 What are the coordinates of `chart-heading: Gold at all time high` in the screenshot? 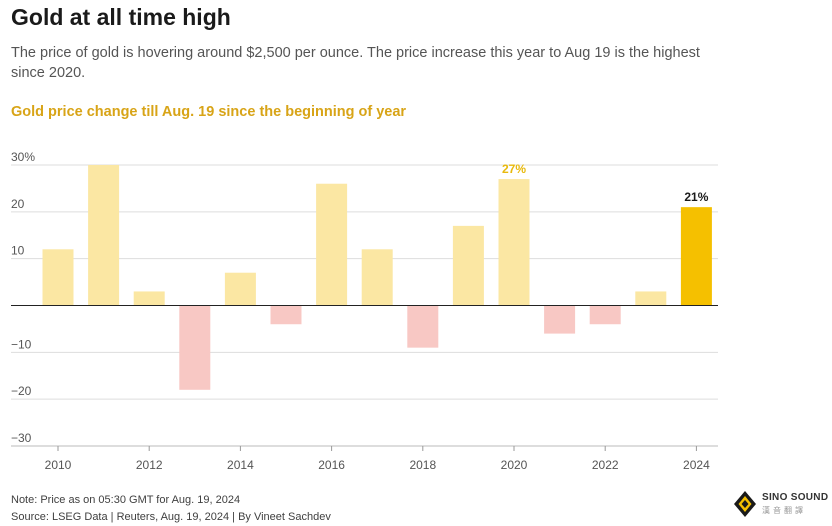 It's located at (121, 17).